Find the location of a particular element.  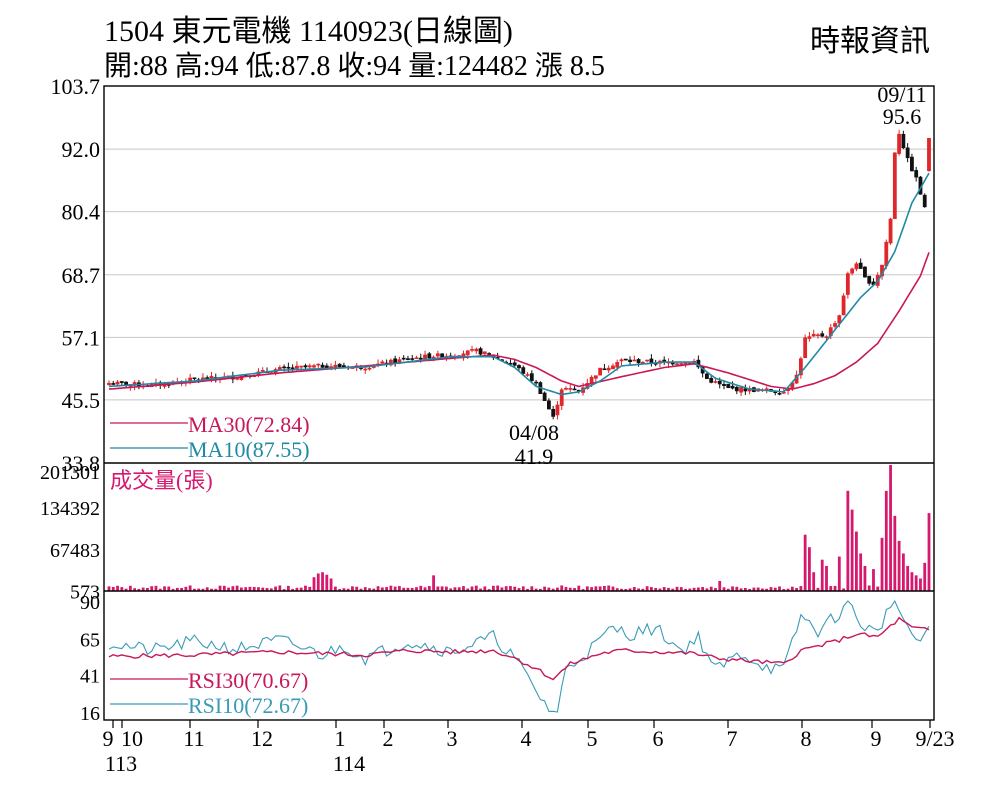

x-month-label: 3 is located at coordinates (452, 738).